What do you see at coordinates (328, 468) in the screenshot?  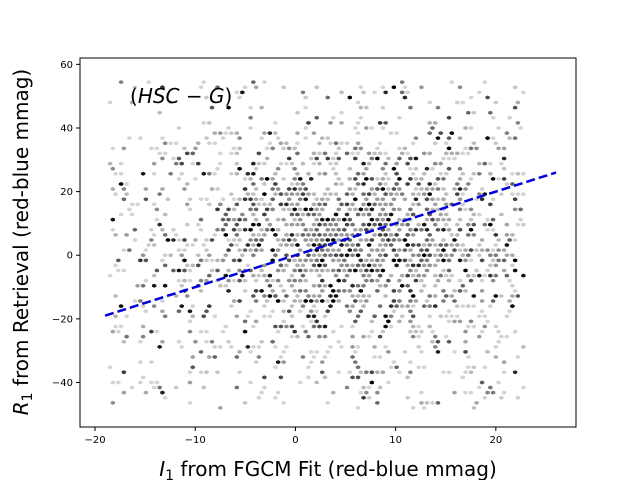 I see `x-axis-label: I1 from FGCM Fit (red-blue mmag)` at bounding box center [328, 468].